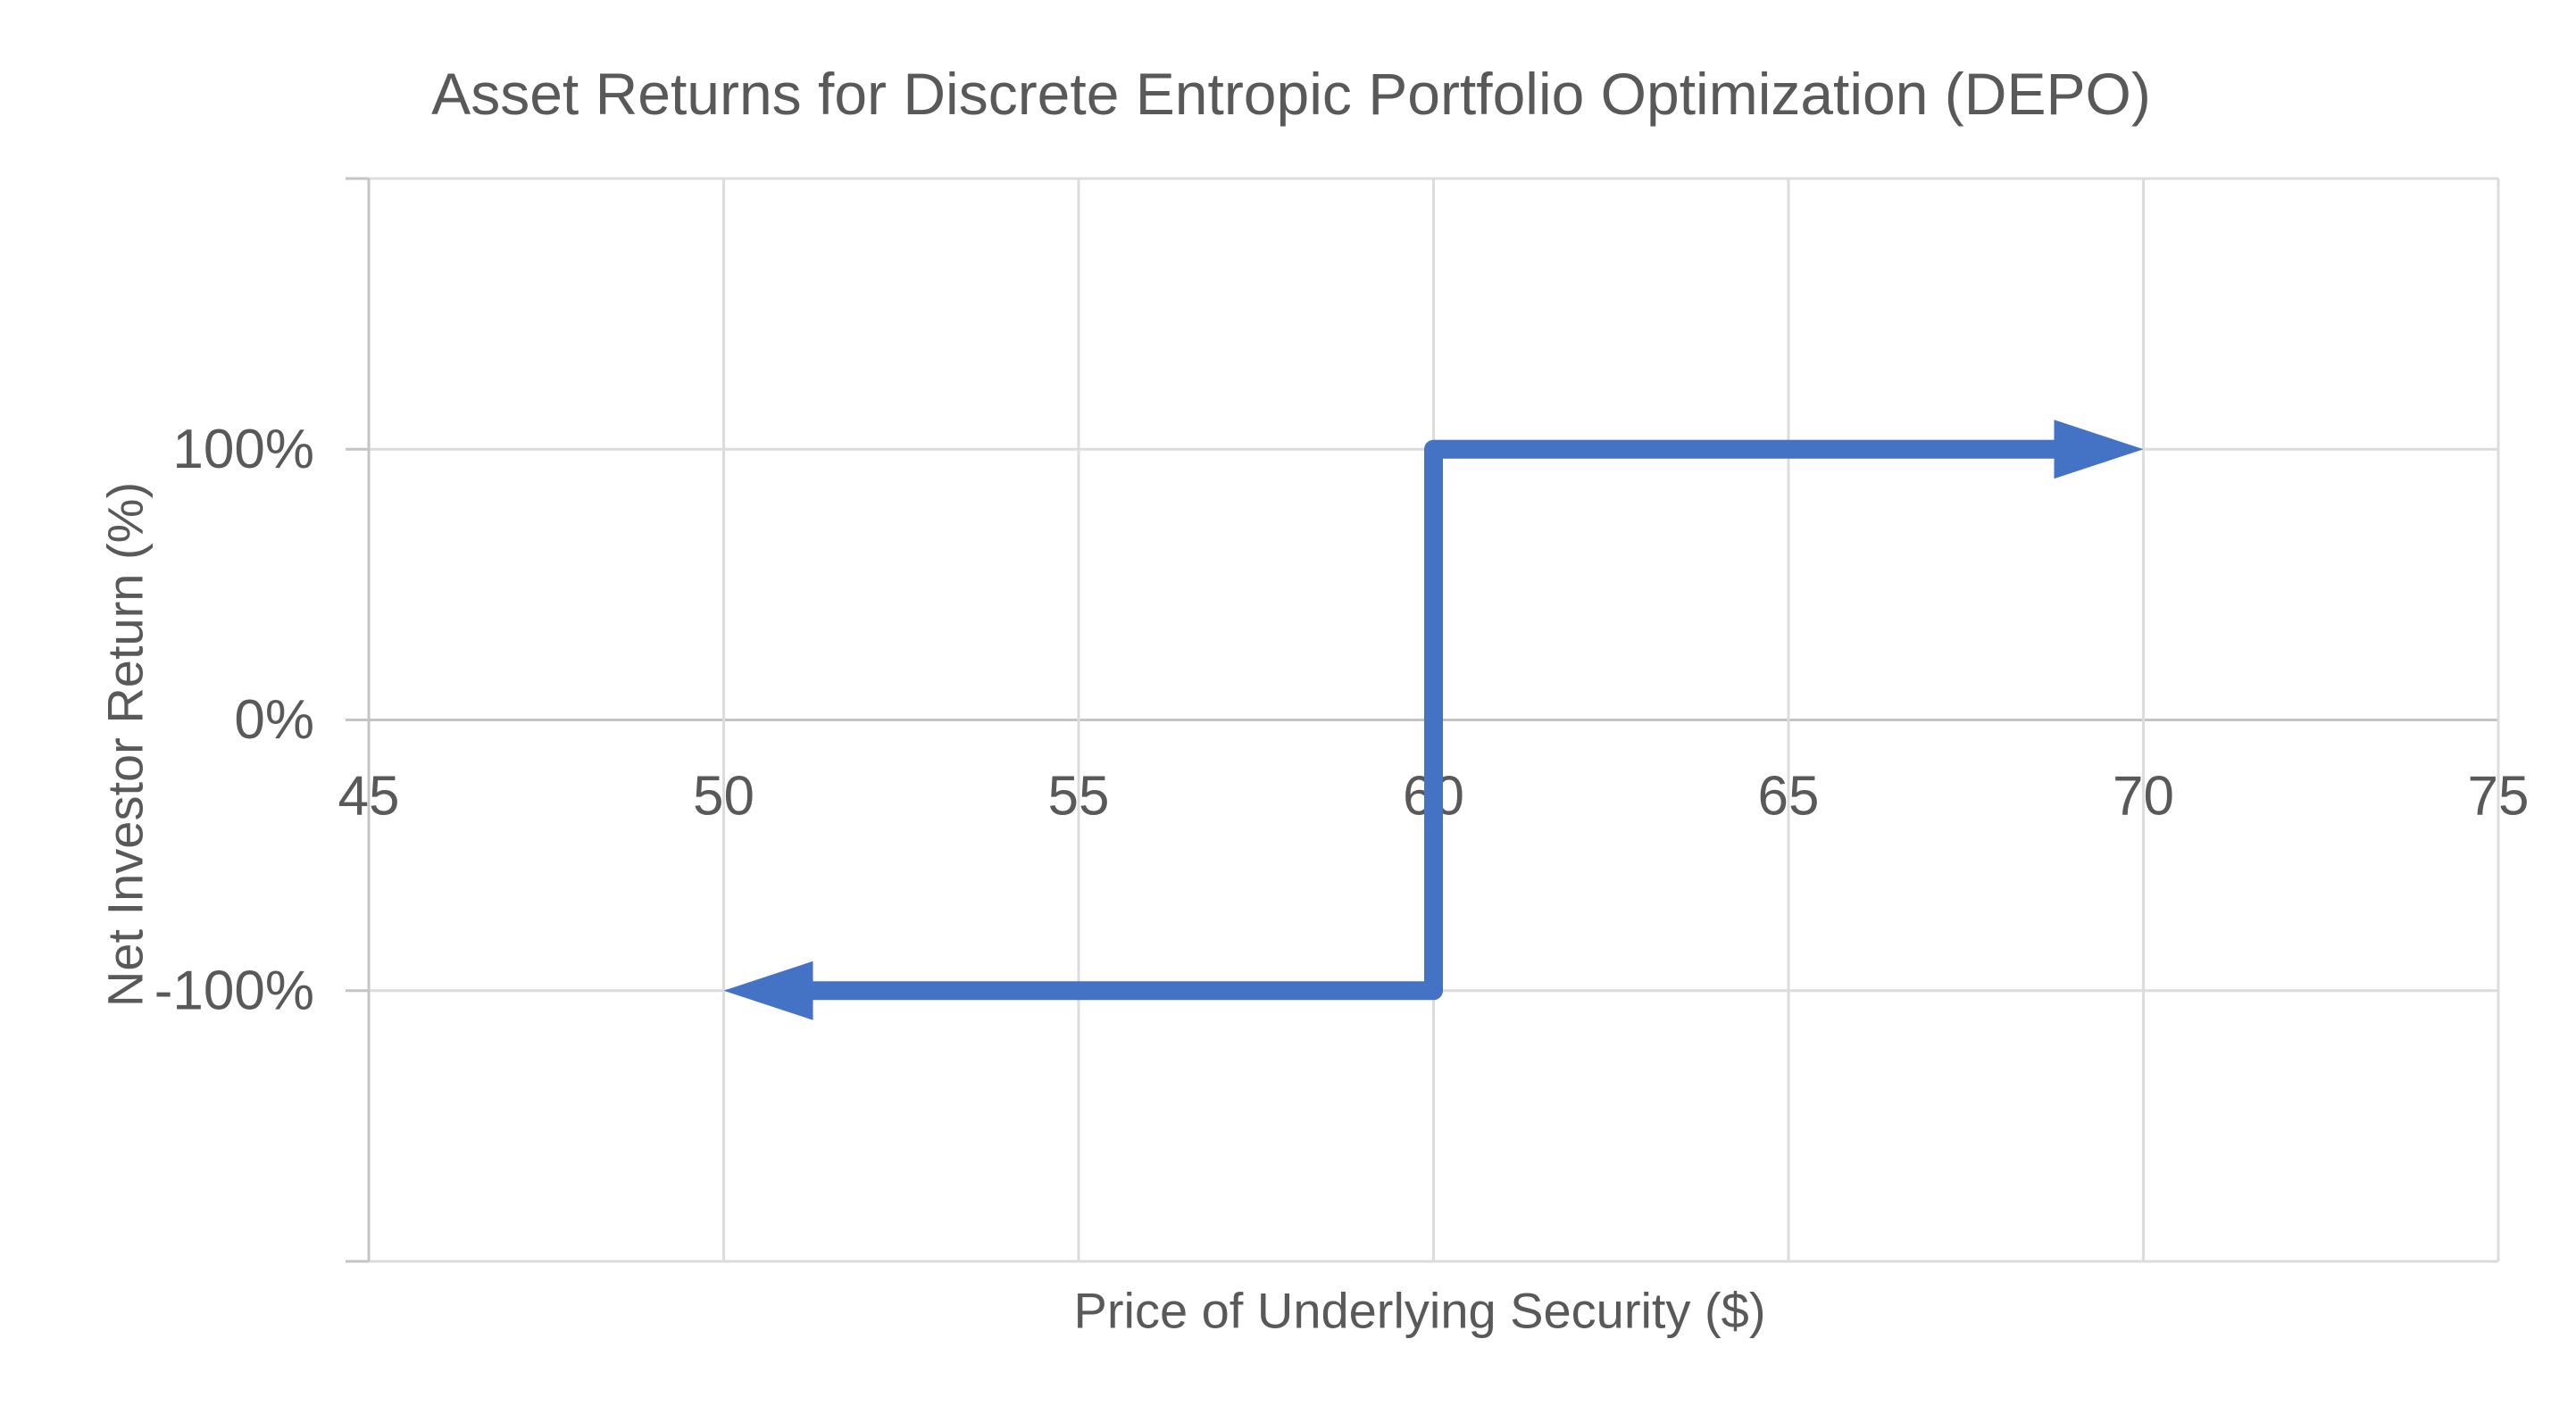 Image resolution: width=2576 pixels, height=1414 pixels. I want to click on y-tick-label: -100%, so click(234, 990).